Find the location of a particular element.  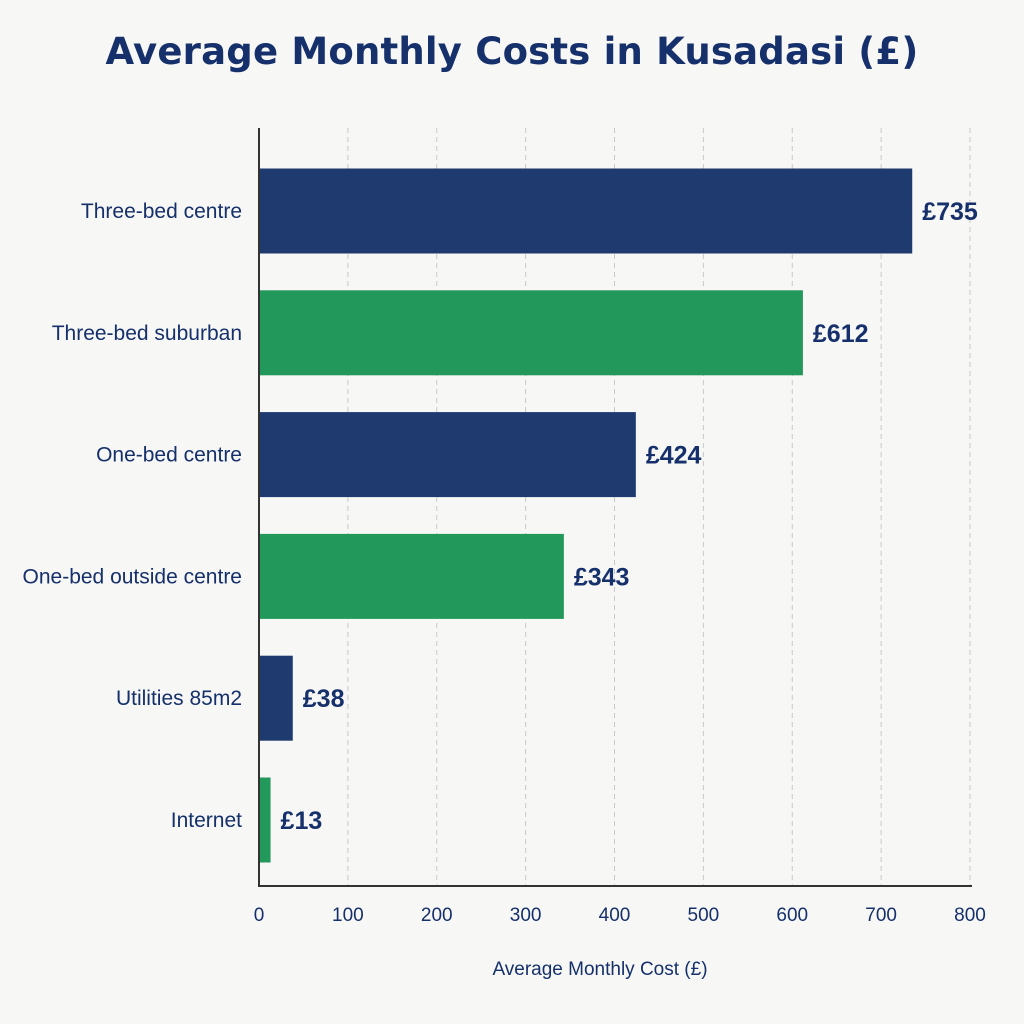

category-label: Utilities 85m2 is located at coordinates (179, 698).